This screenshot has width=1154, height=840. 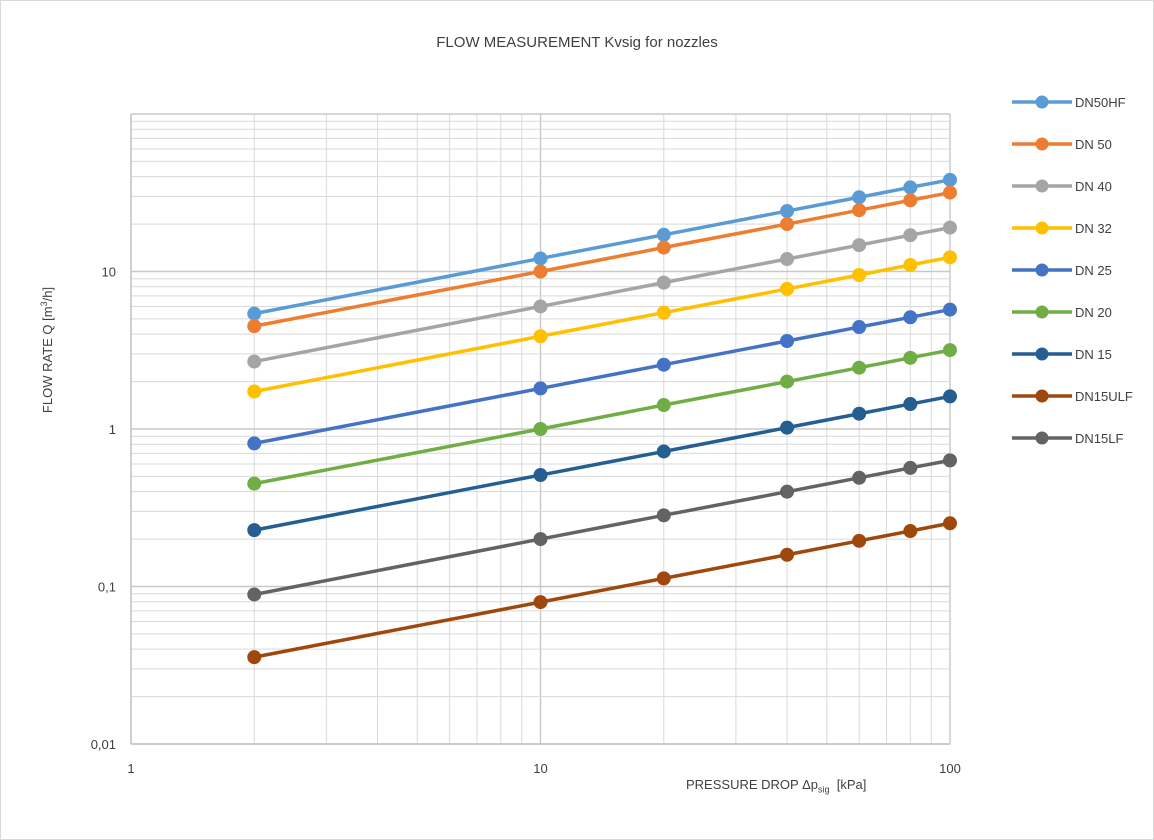 What do you see at coordinates (848, 784) in the screenshot?
I see `x-axis-label-suffix: [kPa]` at bounding box center [848, 784].